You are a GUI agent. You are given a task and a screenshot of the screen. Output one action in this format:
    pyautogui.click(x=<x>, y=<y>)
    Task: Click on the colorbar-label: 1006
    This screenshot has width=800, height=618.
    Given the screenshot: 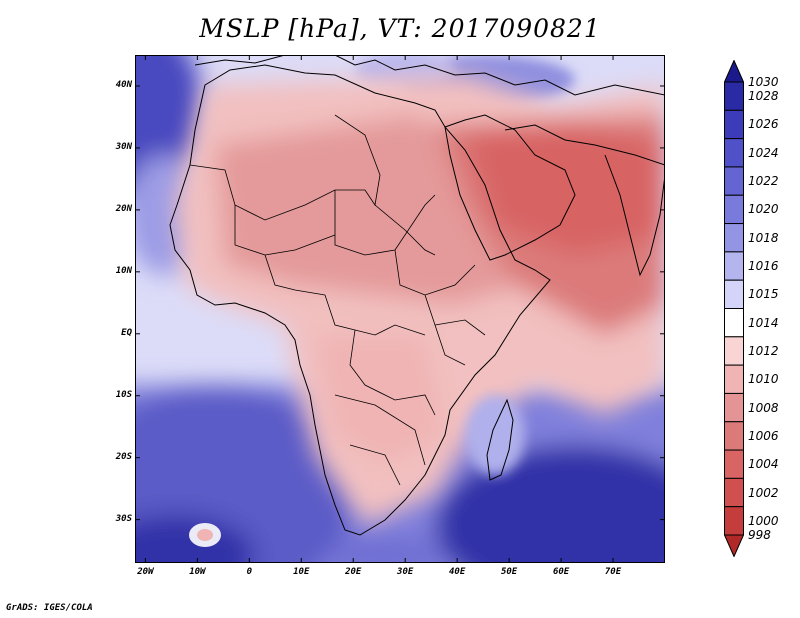 What is the action you would take?
    pyautogui.click(x=763, y=435)
    